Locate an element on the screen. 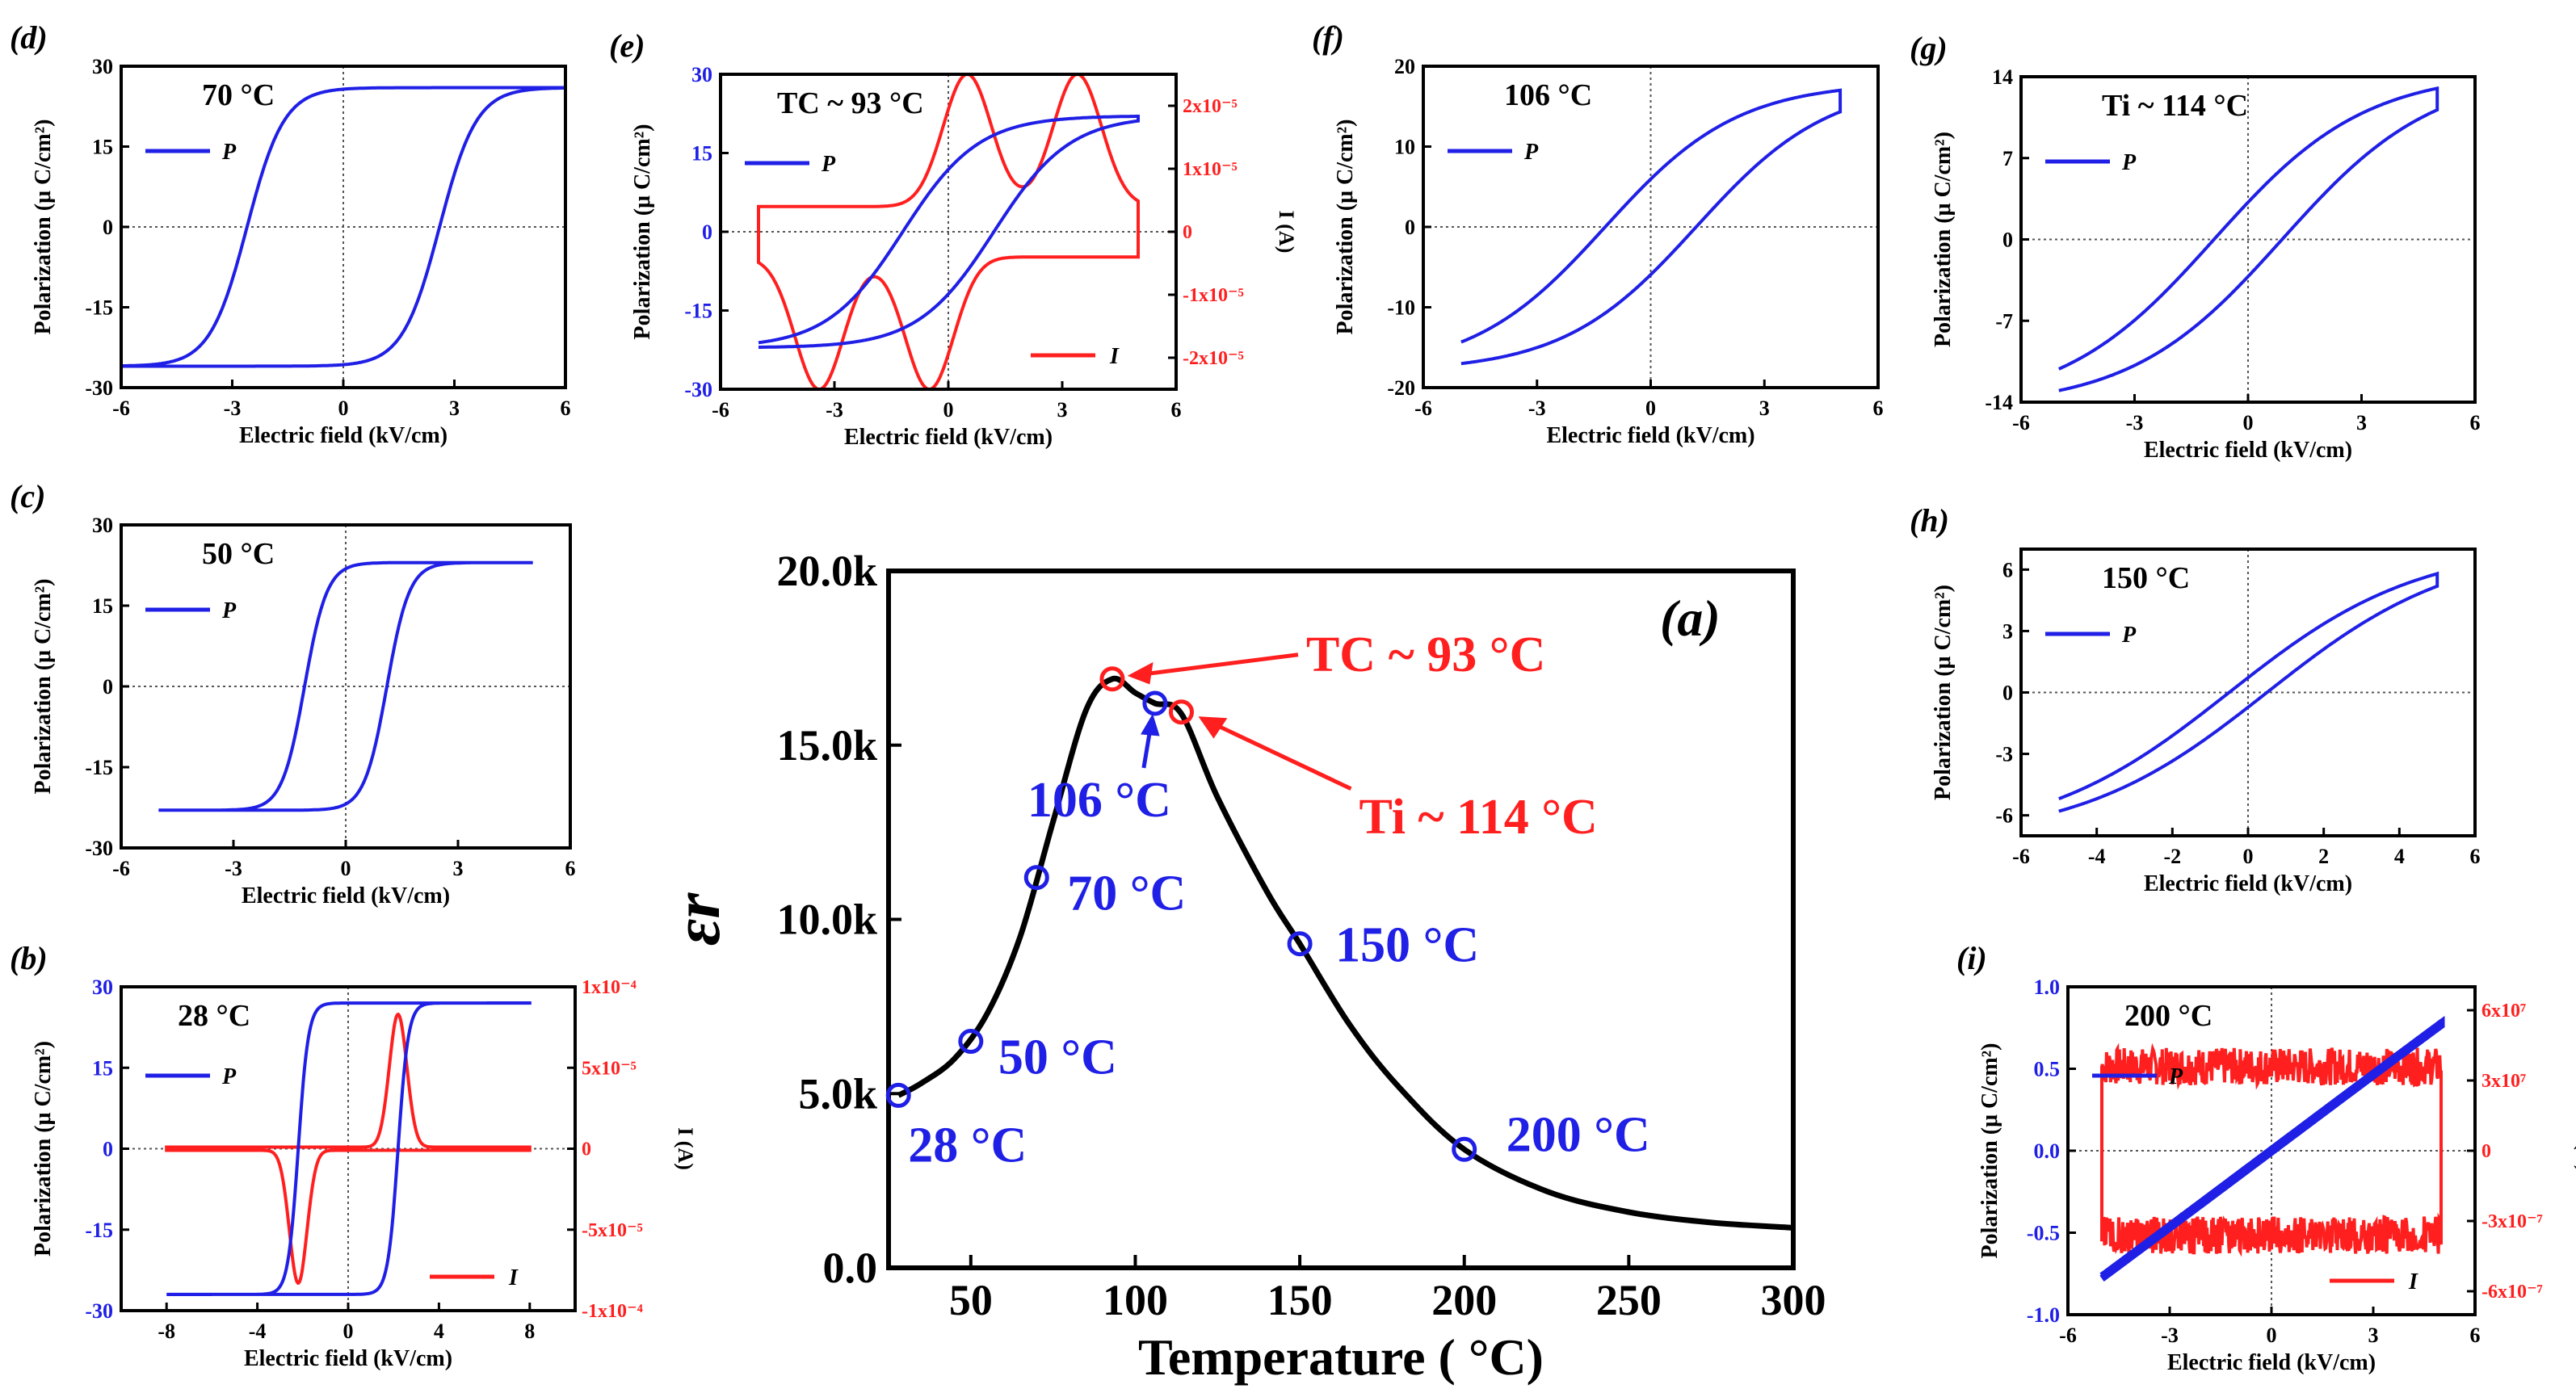  y-tick-label: 14 is located at coordinates (2002, 77).